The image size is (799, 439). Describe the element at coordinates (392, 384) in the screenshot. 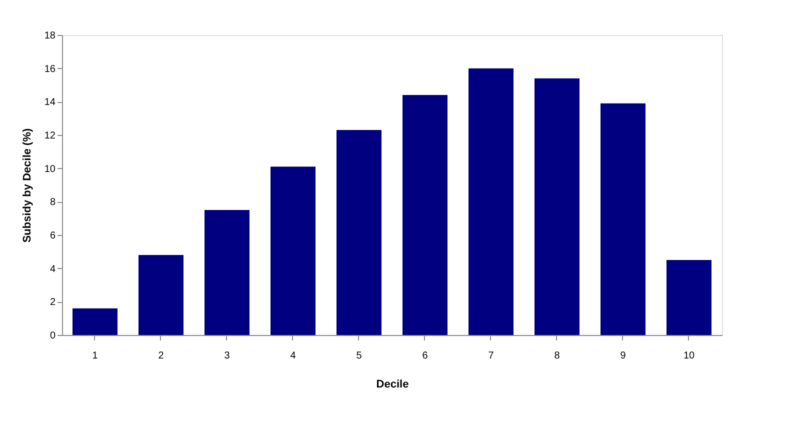

I see `x-axis-title: Decile` at that location.